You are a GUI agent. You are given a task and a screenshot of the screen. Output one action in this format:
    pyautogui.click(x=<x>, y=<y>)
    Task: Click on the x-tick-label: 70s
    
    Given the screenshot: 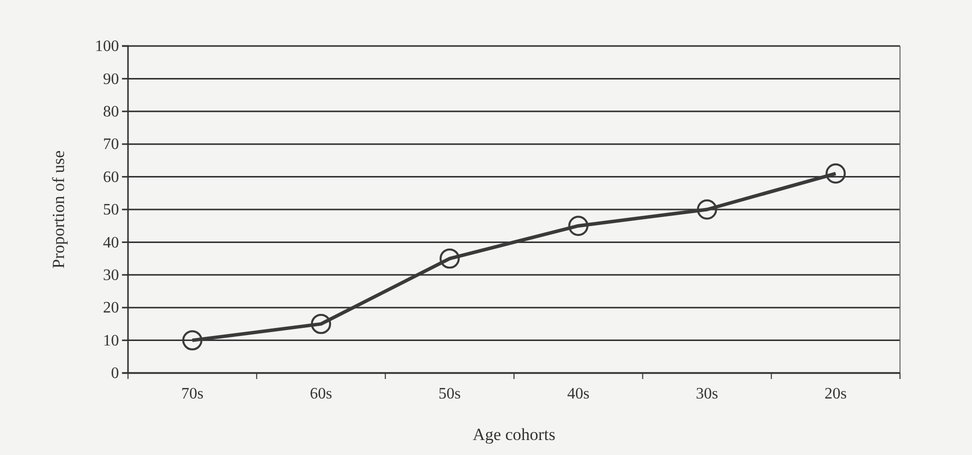 What is the action you would take?
    pyautogui.click(x=192, y=393)
    